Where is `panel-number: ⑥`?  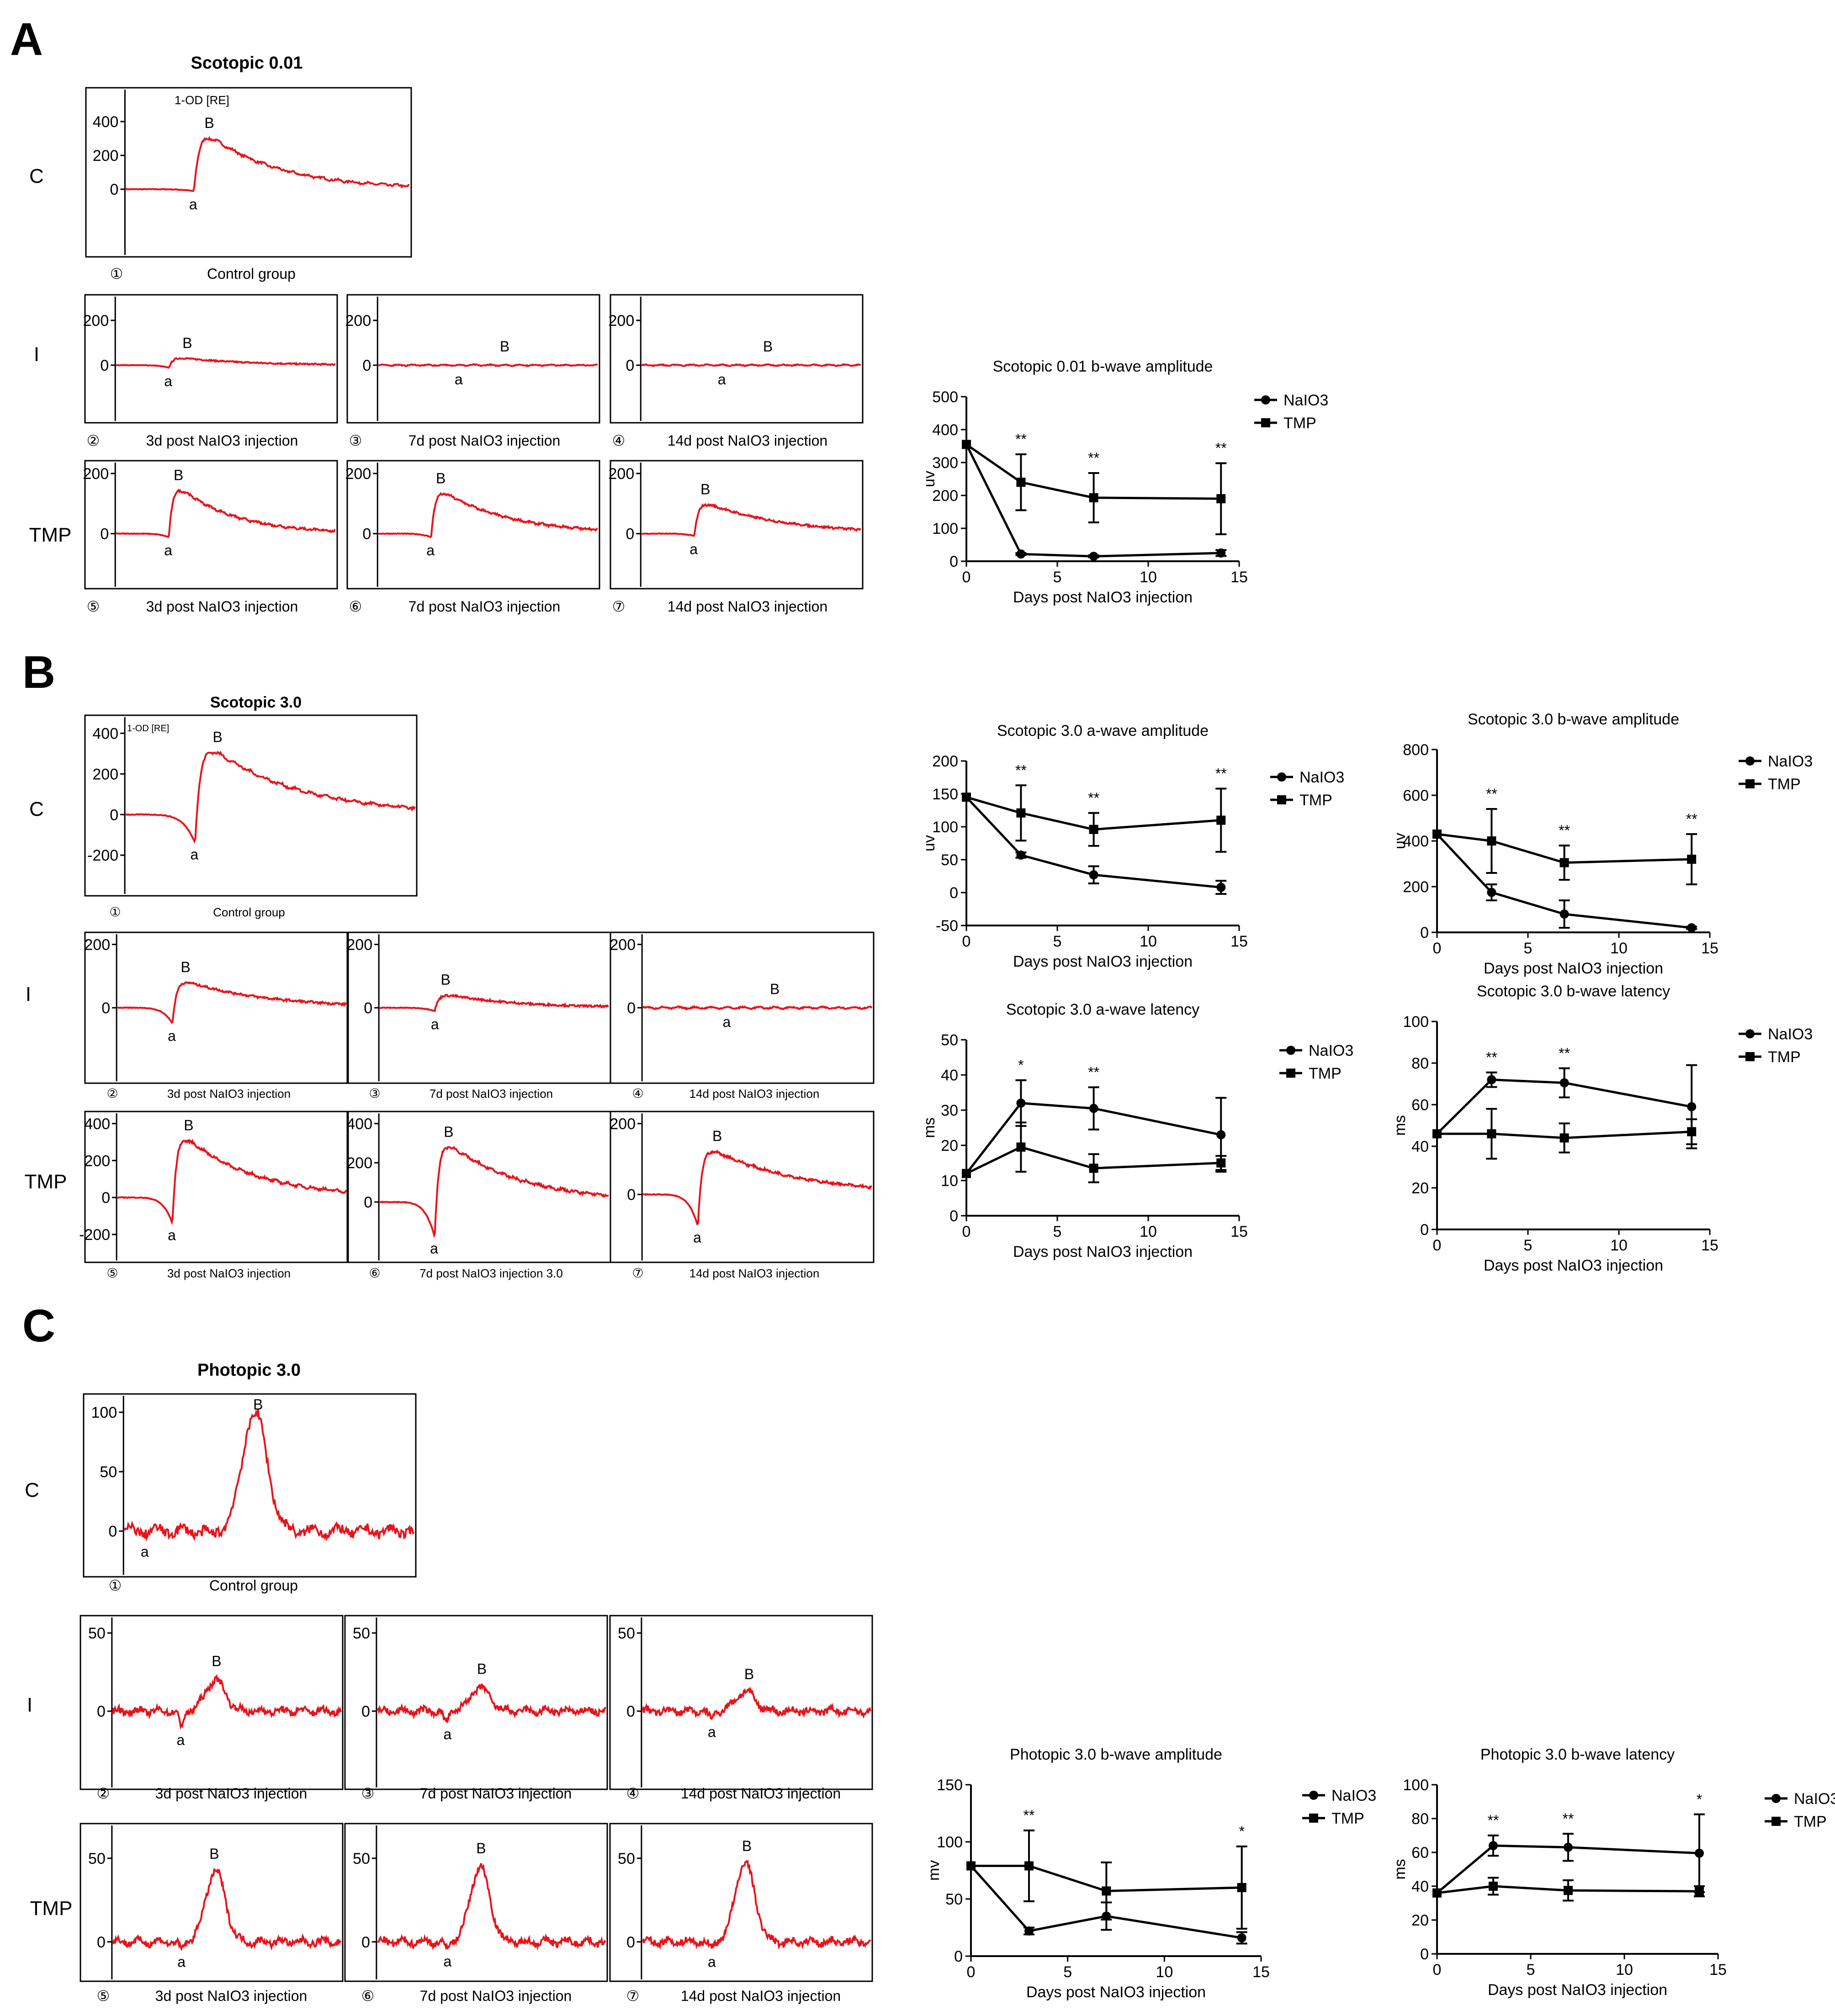
panel-number: ⑥ is located at coordinates (374, 1273).